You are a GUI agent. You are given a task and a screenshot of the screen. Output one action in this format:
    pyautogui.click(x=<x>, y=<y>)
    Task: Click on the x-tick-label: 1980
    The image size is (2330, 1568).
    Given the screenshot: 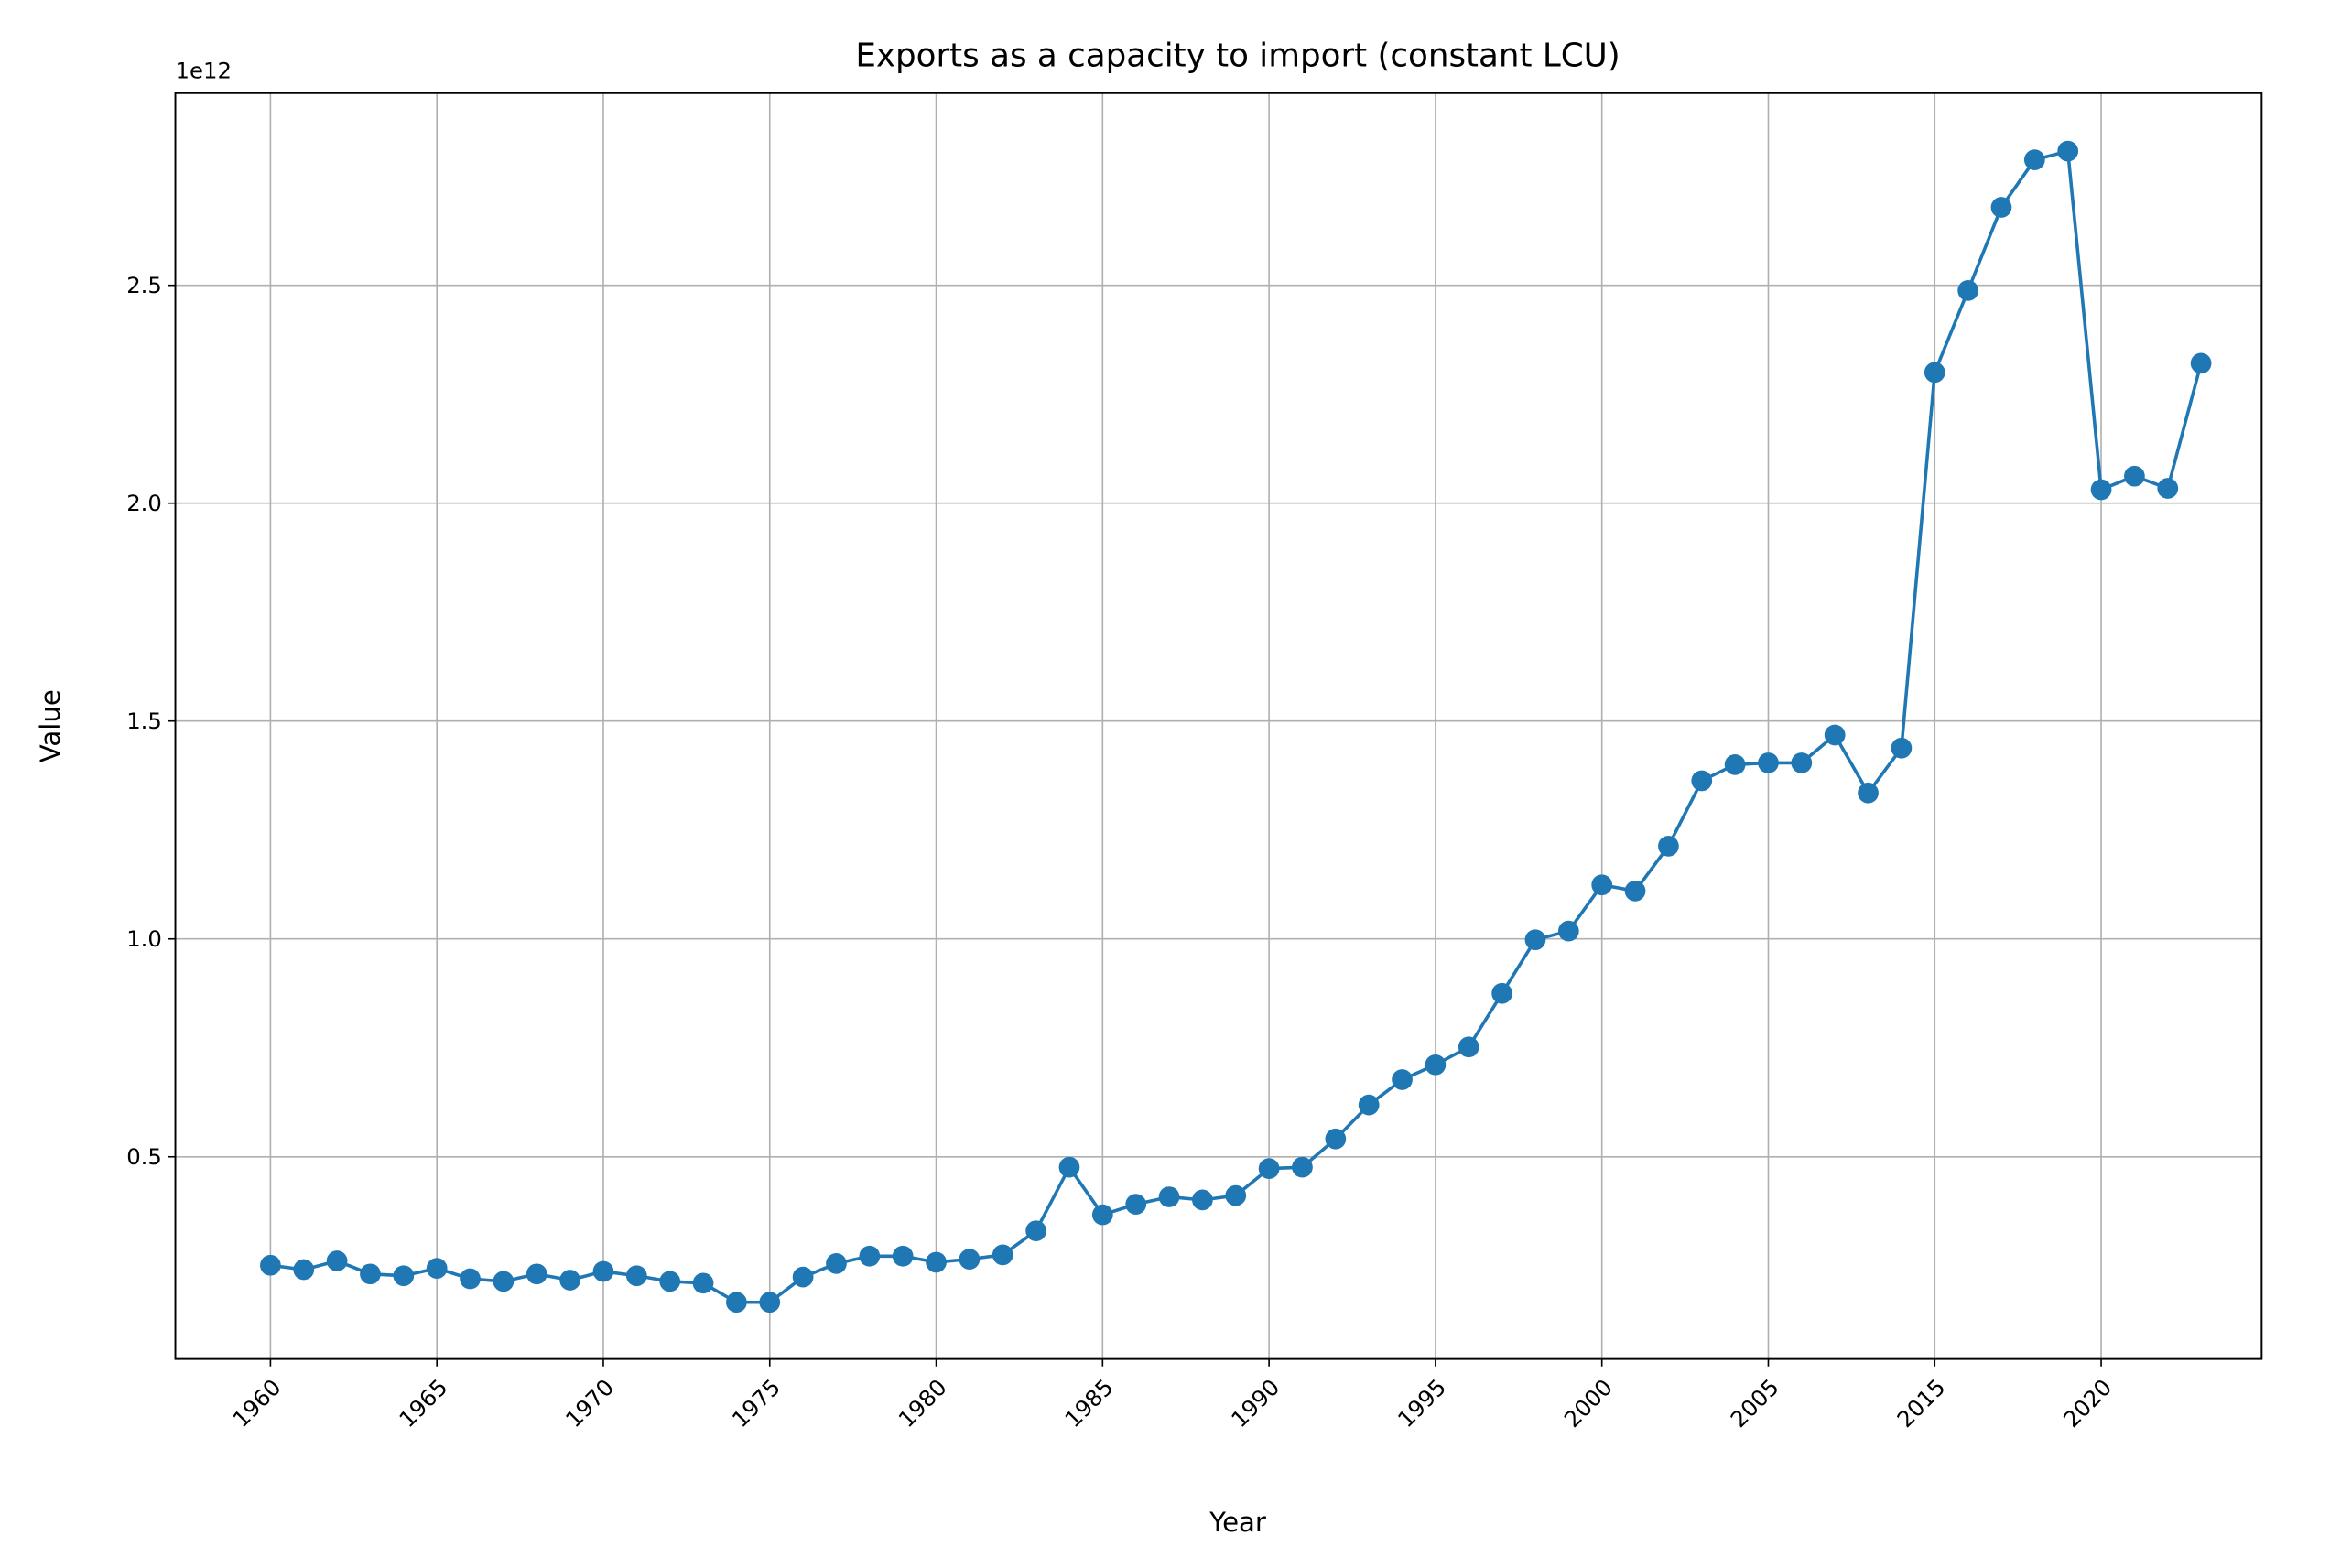 What is the action you would take?
    pyautogui.click(x=922, y=1404)
    